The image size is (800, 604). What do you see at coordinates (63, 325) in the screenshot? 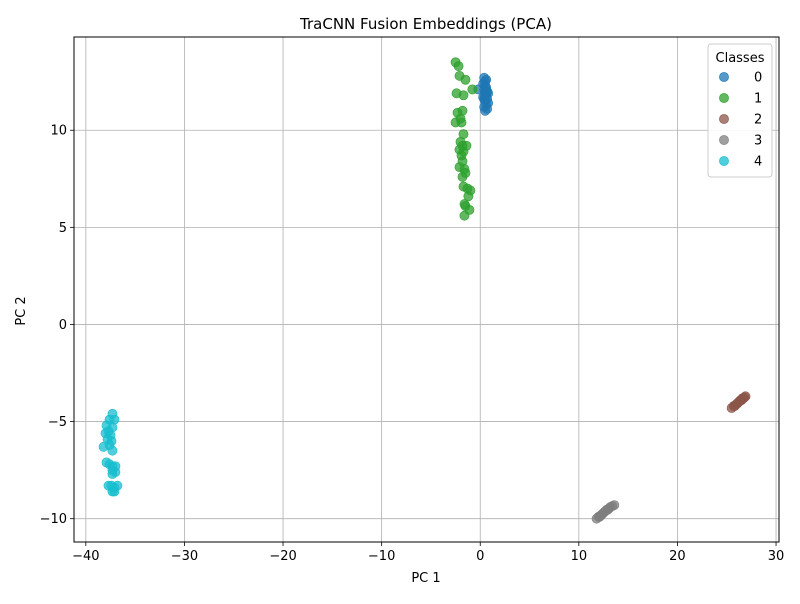
I see `y-tick-label: 0` at bounding box center [63, 325].